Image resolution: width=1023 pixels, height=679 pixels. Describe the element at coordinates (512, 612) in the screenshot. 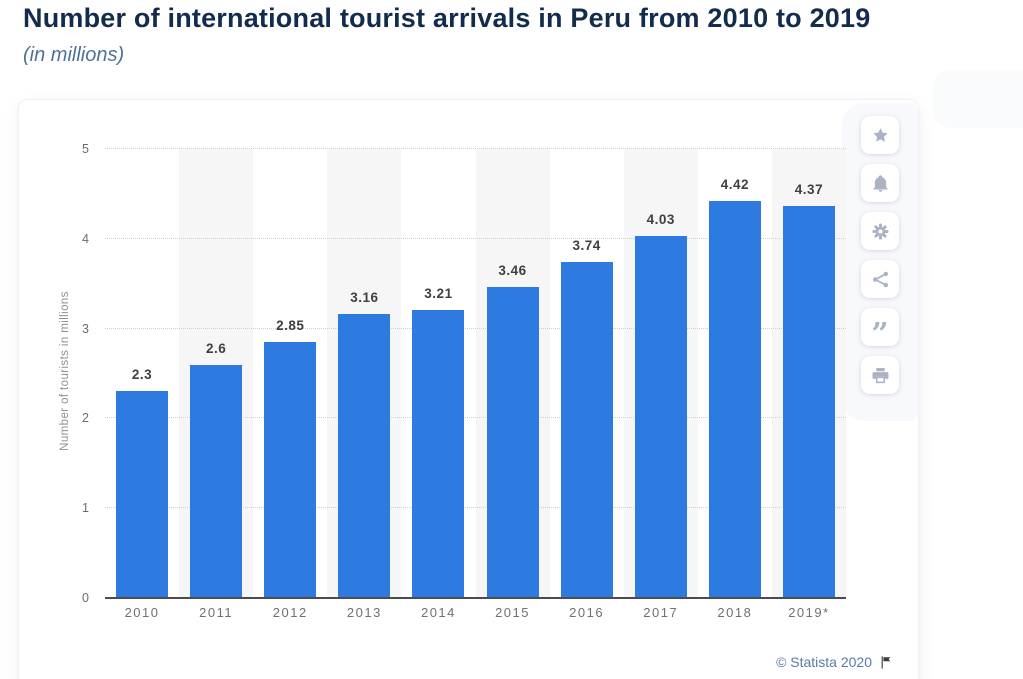

I see `x-tick-label: 2015` at that location.